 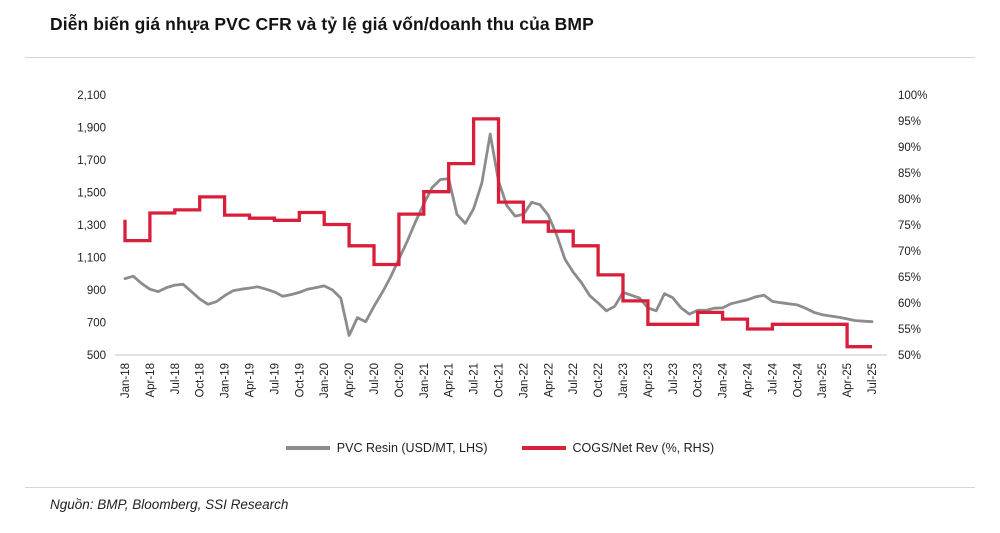 What do you see at coordinates (909, 330) in the screenshot?
I see `axis-tick-label: 55%` at bounding box center [909, 330].